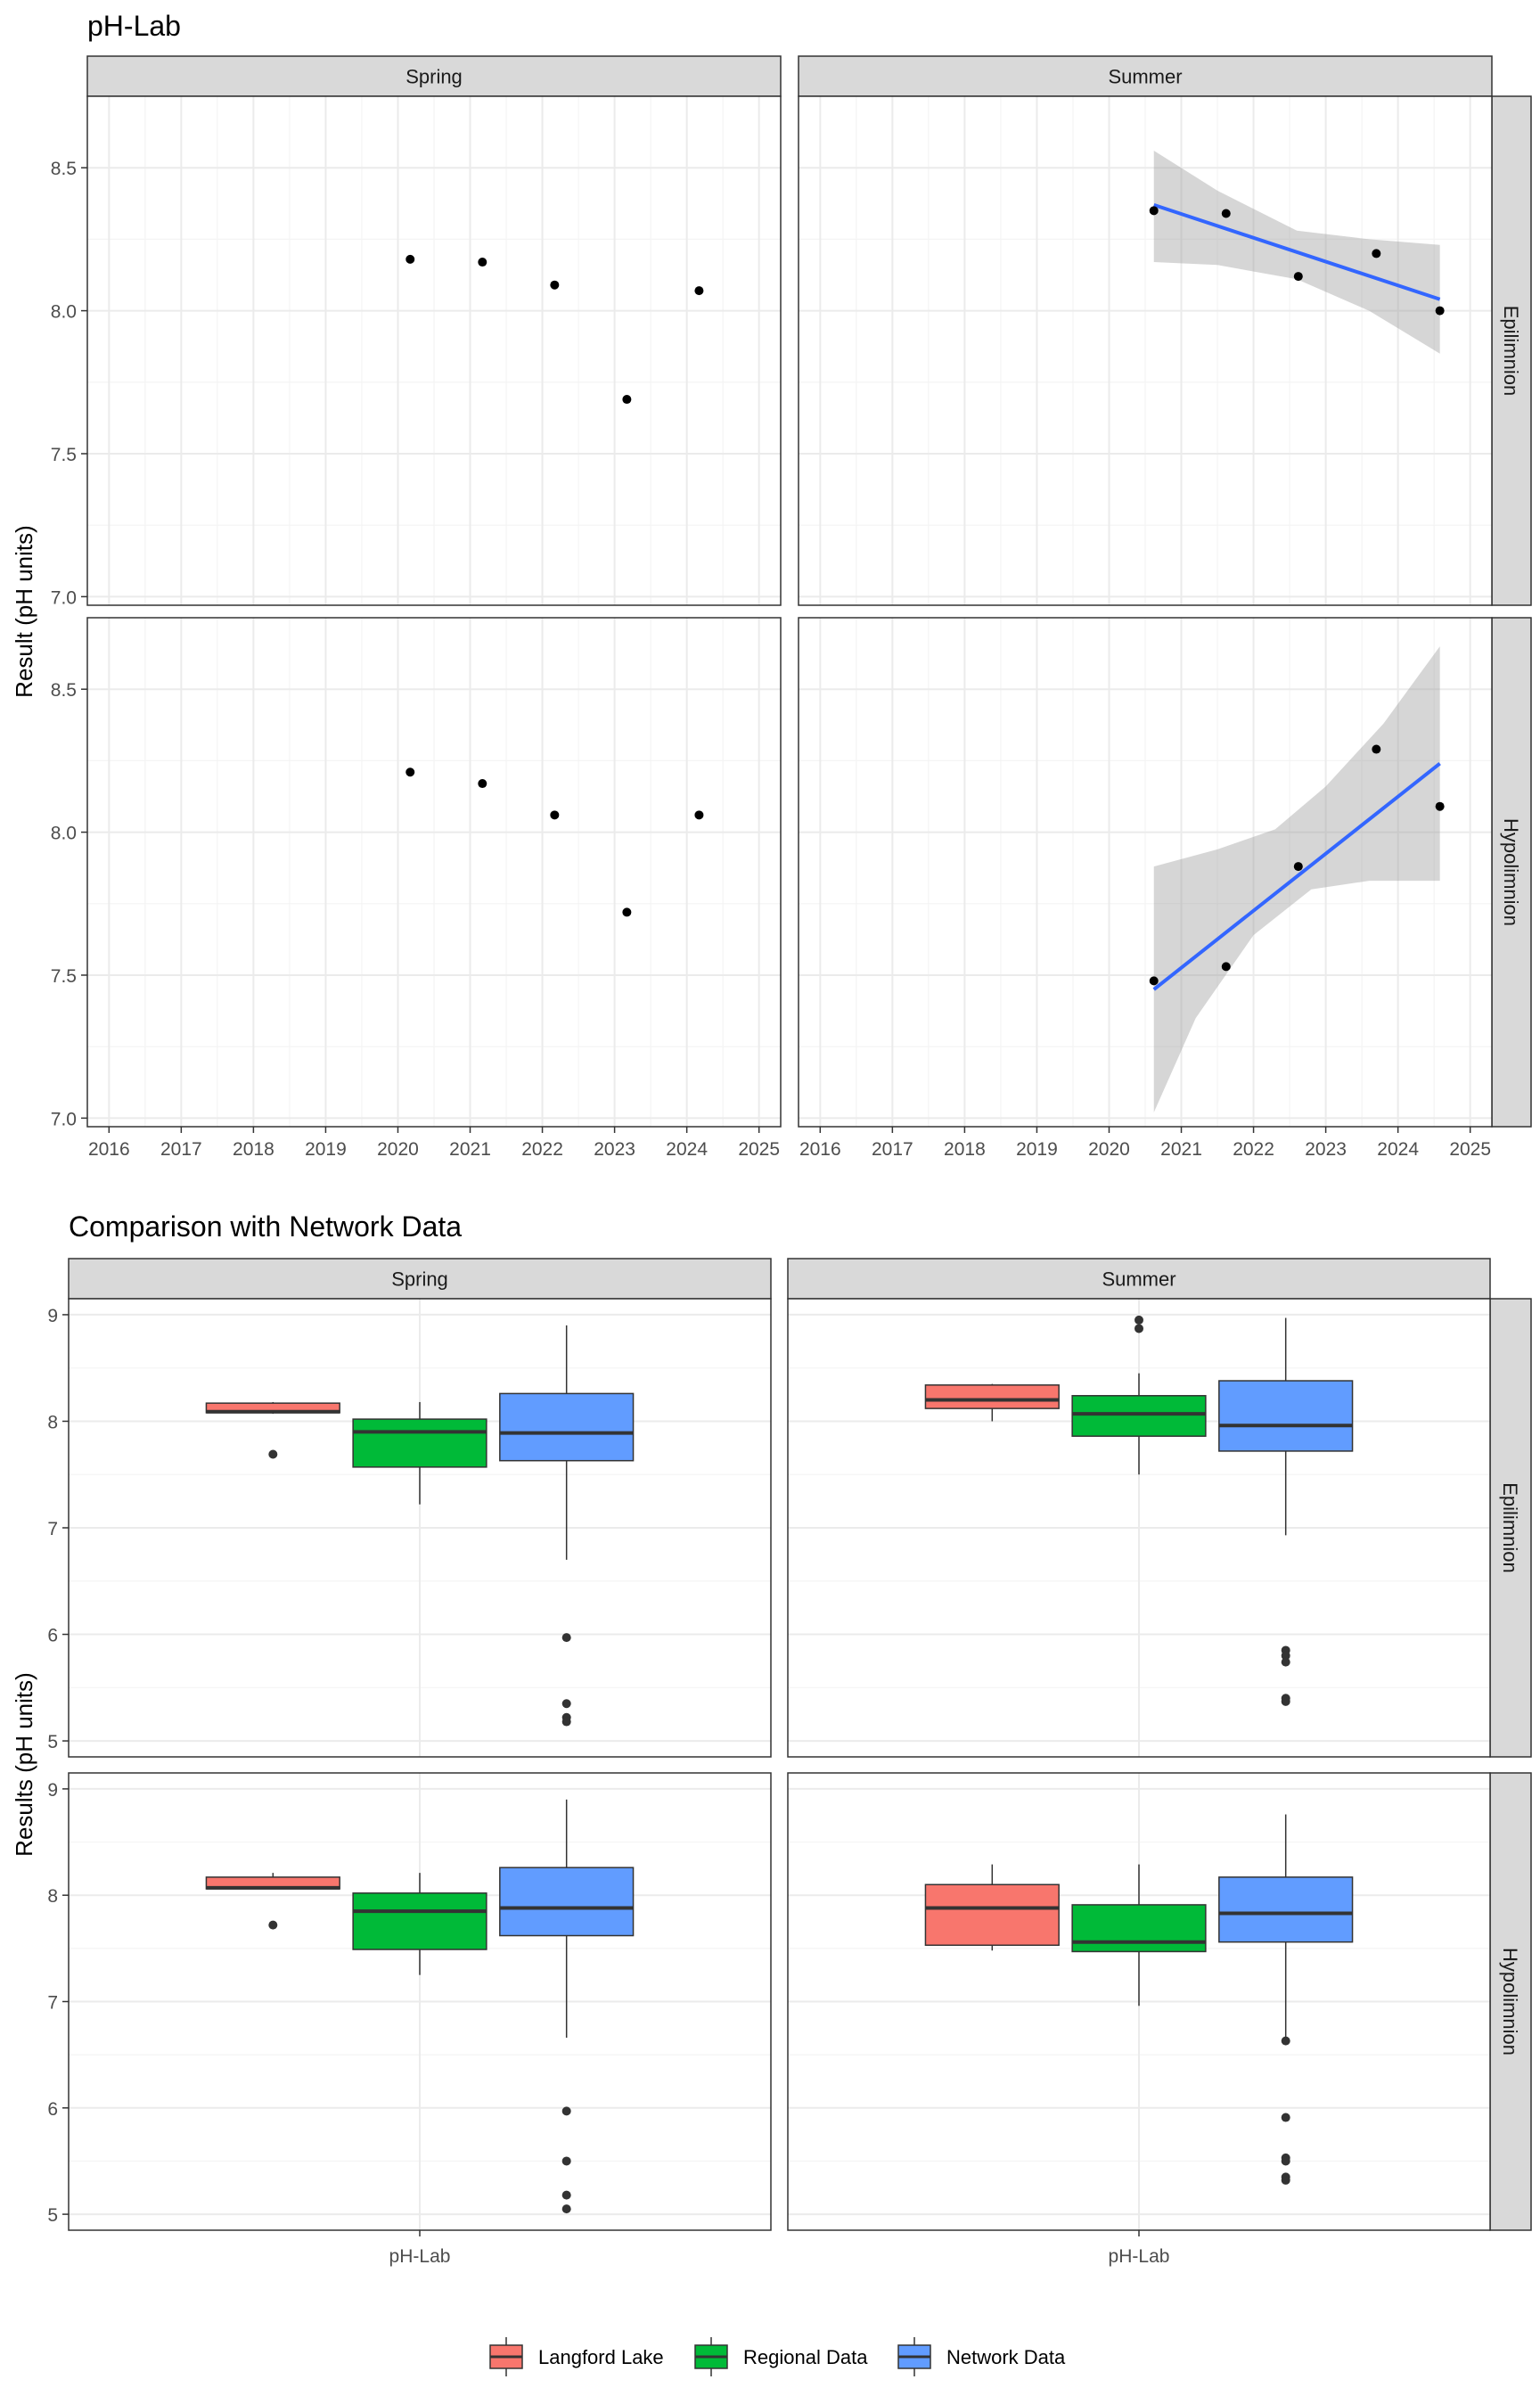 The height and width of the screenshot is (2396, 1540). I want to click on y-tick-label: 7.5, so click(64, 977).